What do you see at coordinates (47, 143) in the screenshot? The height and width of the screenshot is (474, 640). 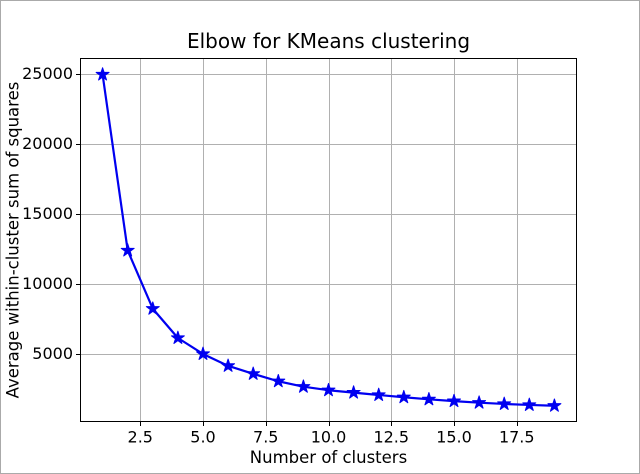 I see `y-tick-label: 20000` at bounding box center [47, 143].